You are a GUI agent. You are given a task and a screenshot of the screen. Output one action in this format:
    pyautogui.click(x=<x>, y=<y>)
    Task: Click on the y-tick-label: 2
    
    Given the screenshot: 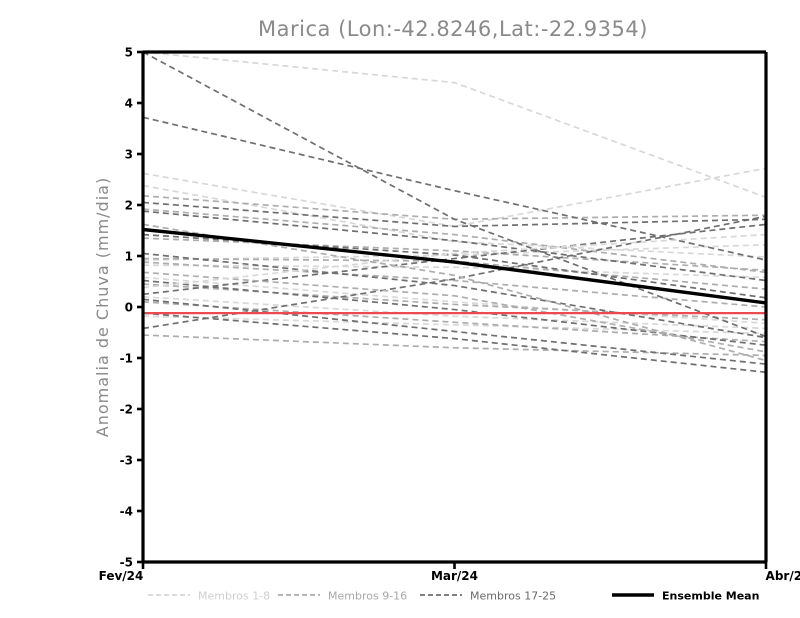 What is the action you would take?
    pyautogui.click(x=129, y=206)
    